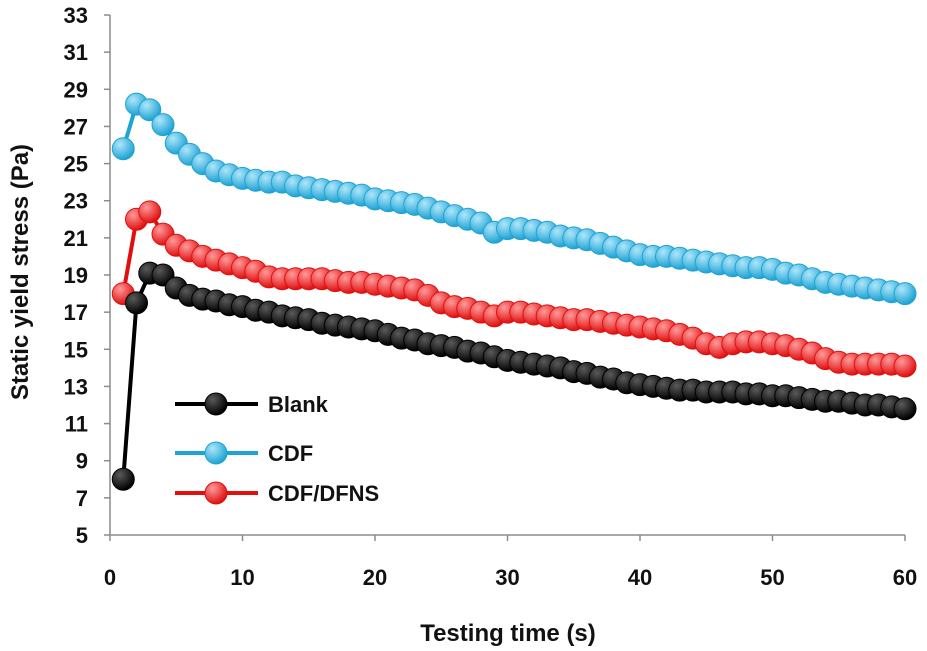 This screenshot has width=927, height=651. Describe the element at coordinates (82, 498) in the screenshot. I see `y-tick-label: 7` at that location.